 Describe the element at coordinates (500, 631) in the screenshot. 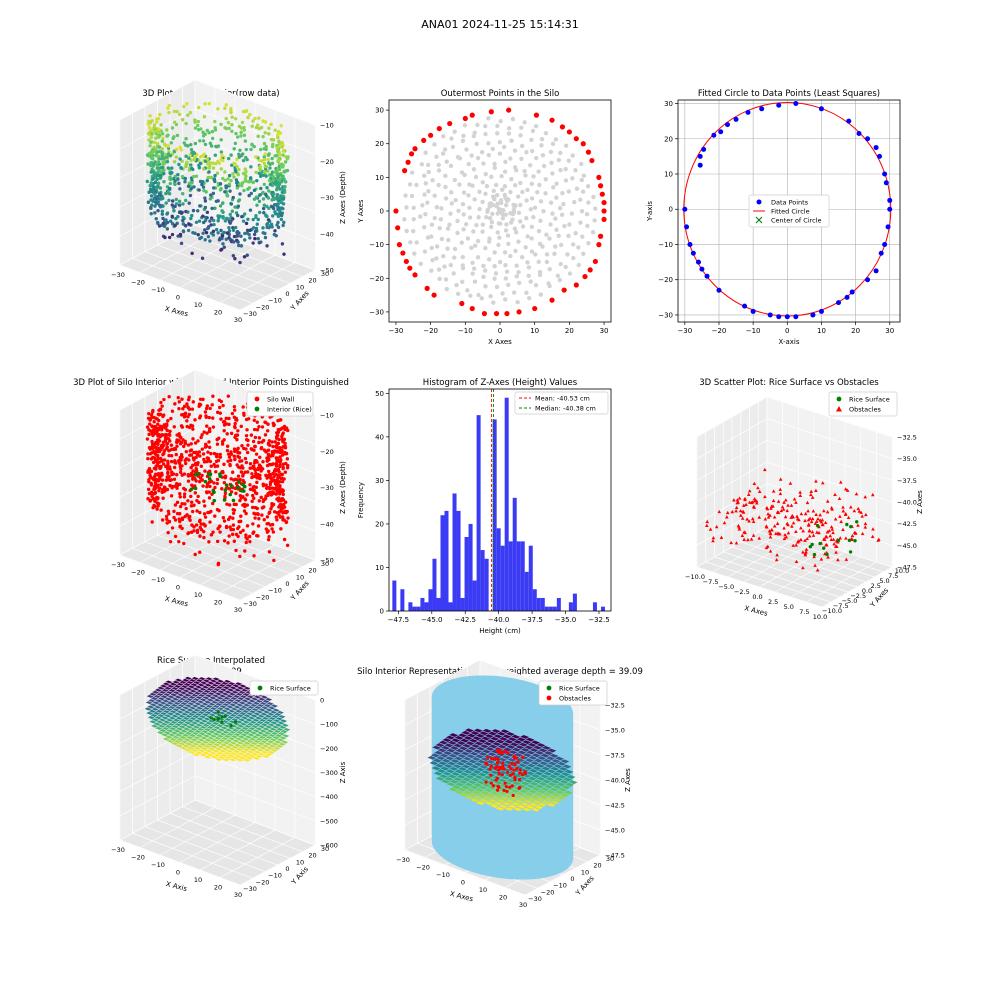

I see `x-axis-label: Height (cm)` at that location.